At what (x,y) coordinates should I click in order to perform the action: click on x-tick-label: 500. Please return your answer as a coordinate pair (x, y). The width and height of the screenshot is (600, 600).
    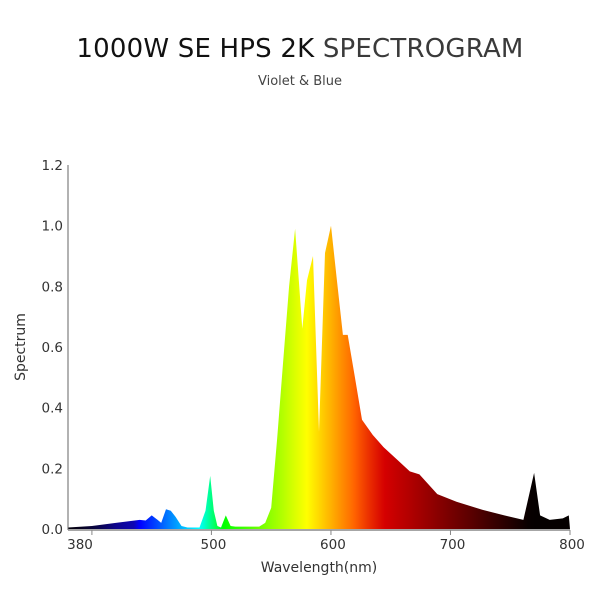
    Looking at the image, I should click on (214, 545).